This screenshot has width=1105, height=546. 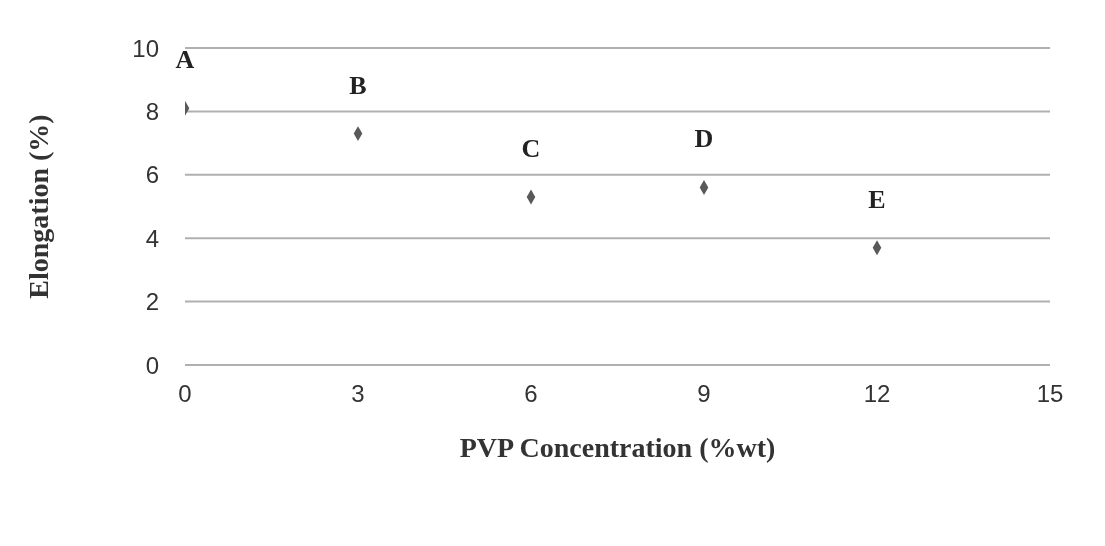 What do you see at coordinates (877, 394) in the screenshot?
I see `x-tick-label: 12` at bounding box center [877, 394].